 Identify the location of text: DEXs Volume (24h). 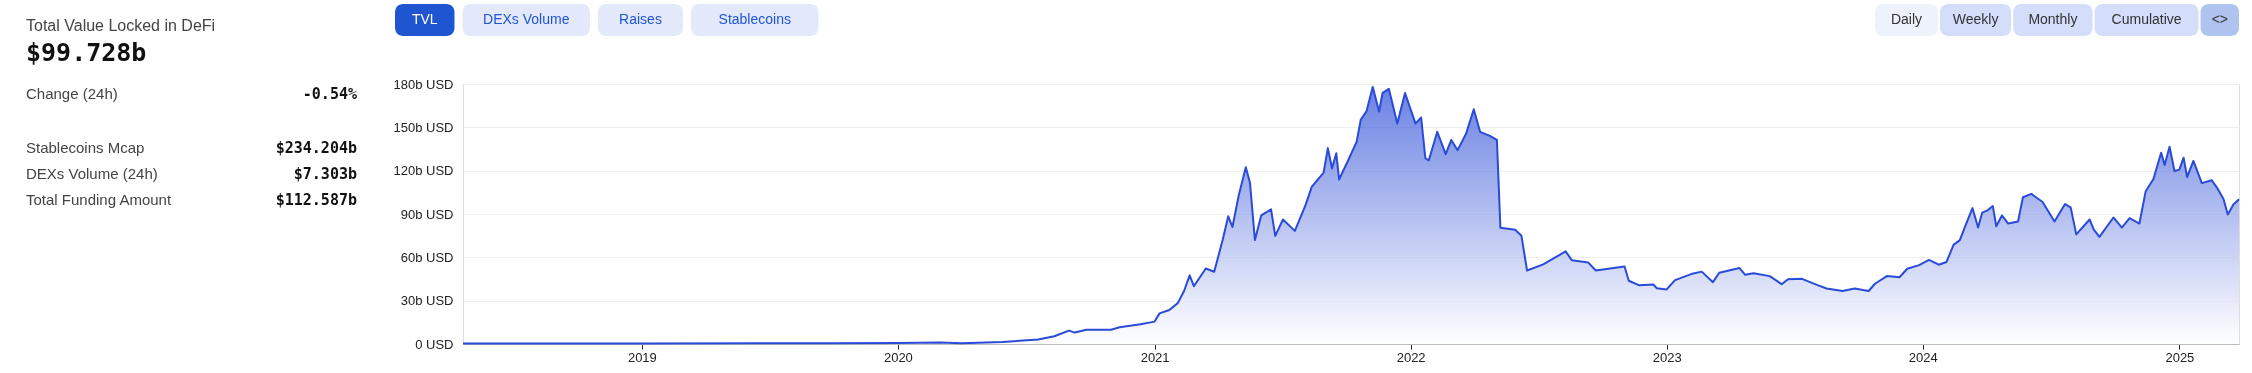
(92, 173).